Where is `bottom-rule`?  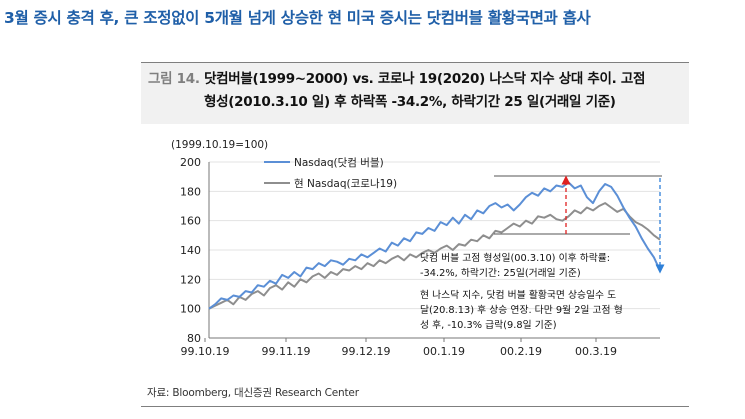
bottom-rule is located at coordinates (415, 406).